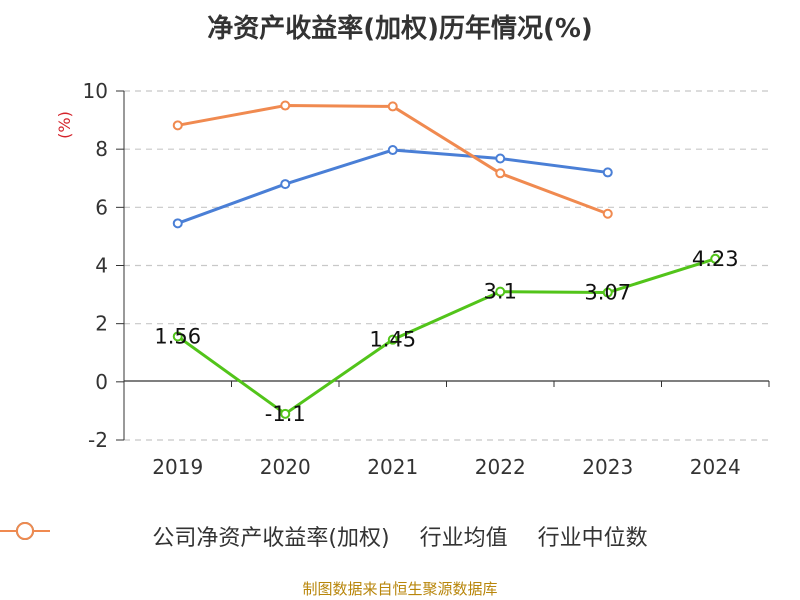 This screenshot has width=800, height=600. I want to click on x-tick-label: 2024, so click(715, 467).